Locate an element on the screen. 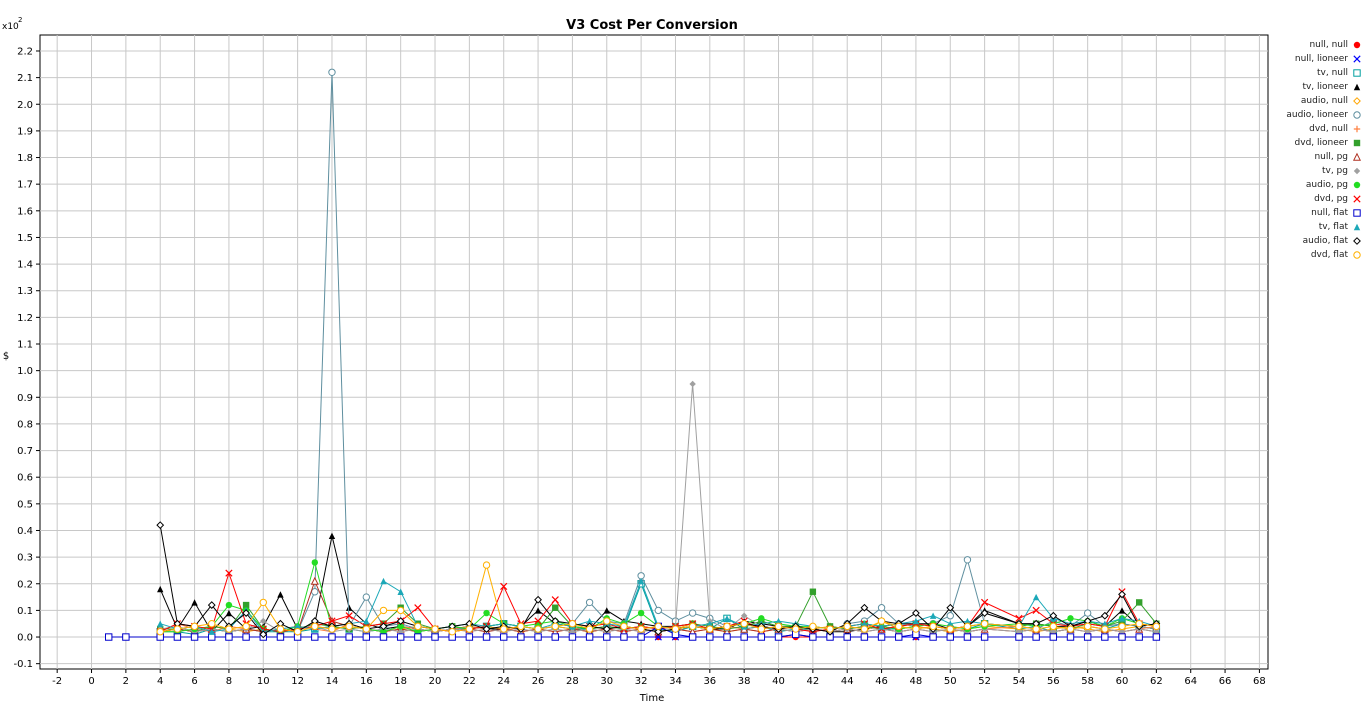 The height and width of the screenshot is (706, 1366). series-line is located at coordinates (658, 580).